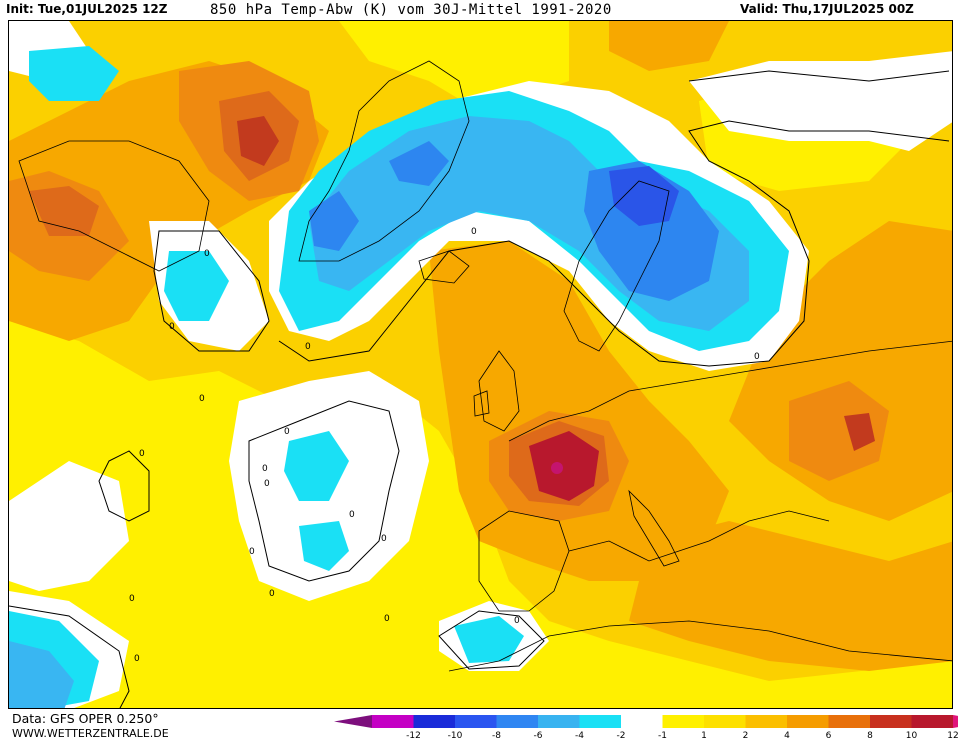 This screenshot has width=959, height=741. Describe the element at coordinates (496, 735) in the screenshot. I see `legend-tick-label: -8` at that location.